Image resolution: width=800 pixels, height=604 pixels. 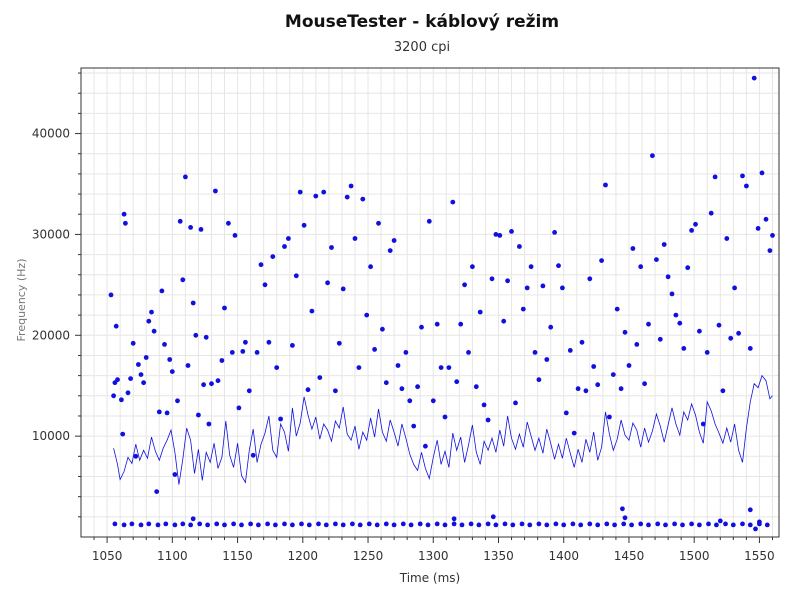 What do you see at coordinates (107, 556) in the screenshot?
I see `x-tick-label: 1050` at bounding box center [107, 556].